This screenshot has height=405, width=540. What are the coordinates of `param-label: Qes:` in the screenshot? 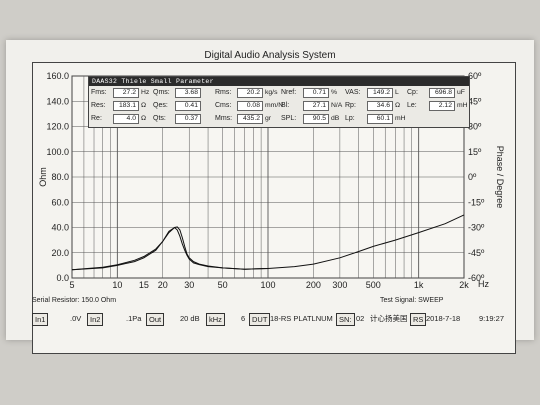 It's located at (160, 105).